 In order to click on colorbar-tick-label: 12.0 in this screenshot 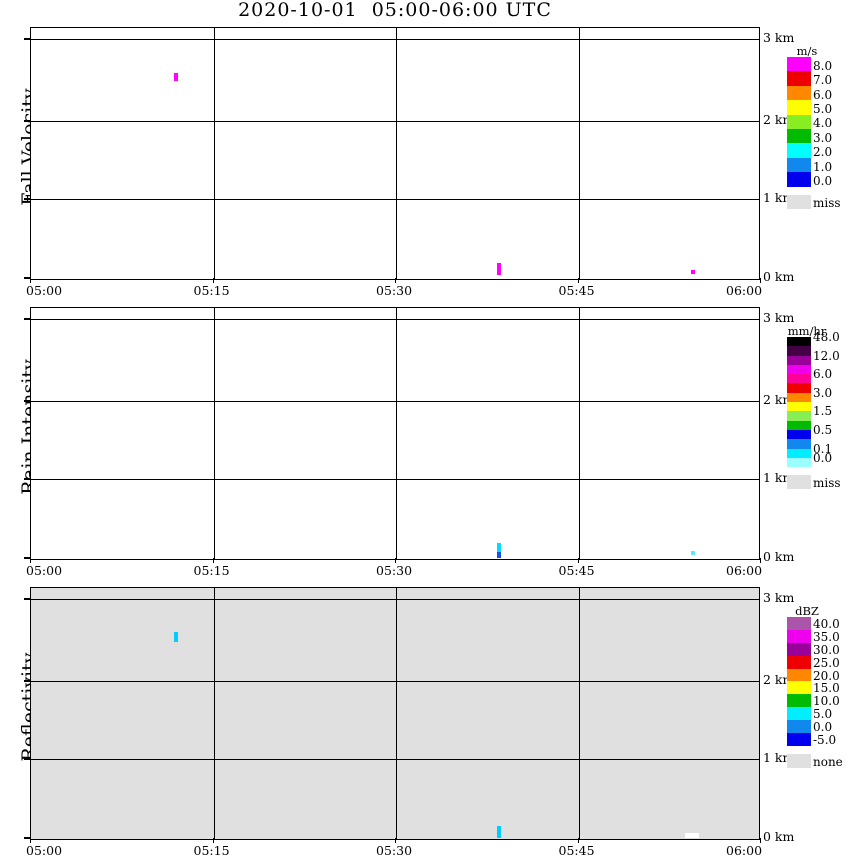, I will do `click(826, 355)`.